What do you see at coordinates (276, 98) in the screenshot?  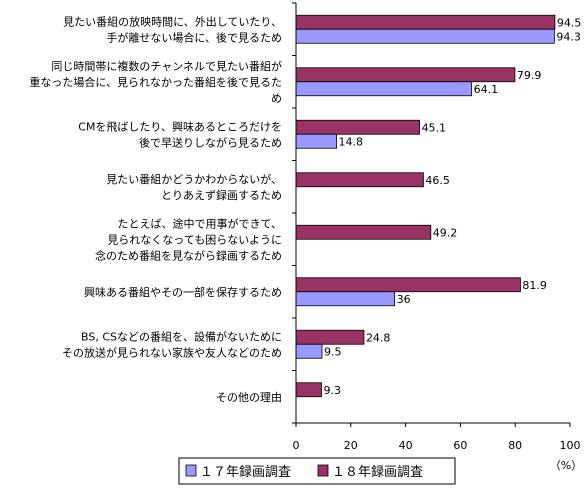 I see `category-label: め` at bounding box center [276, 98].